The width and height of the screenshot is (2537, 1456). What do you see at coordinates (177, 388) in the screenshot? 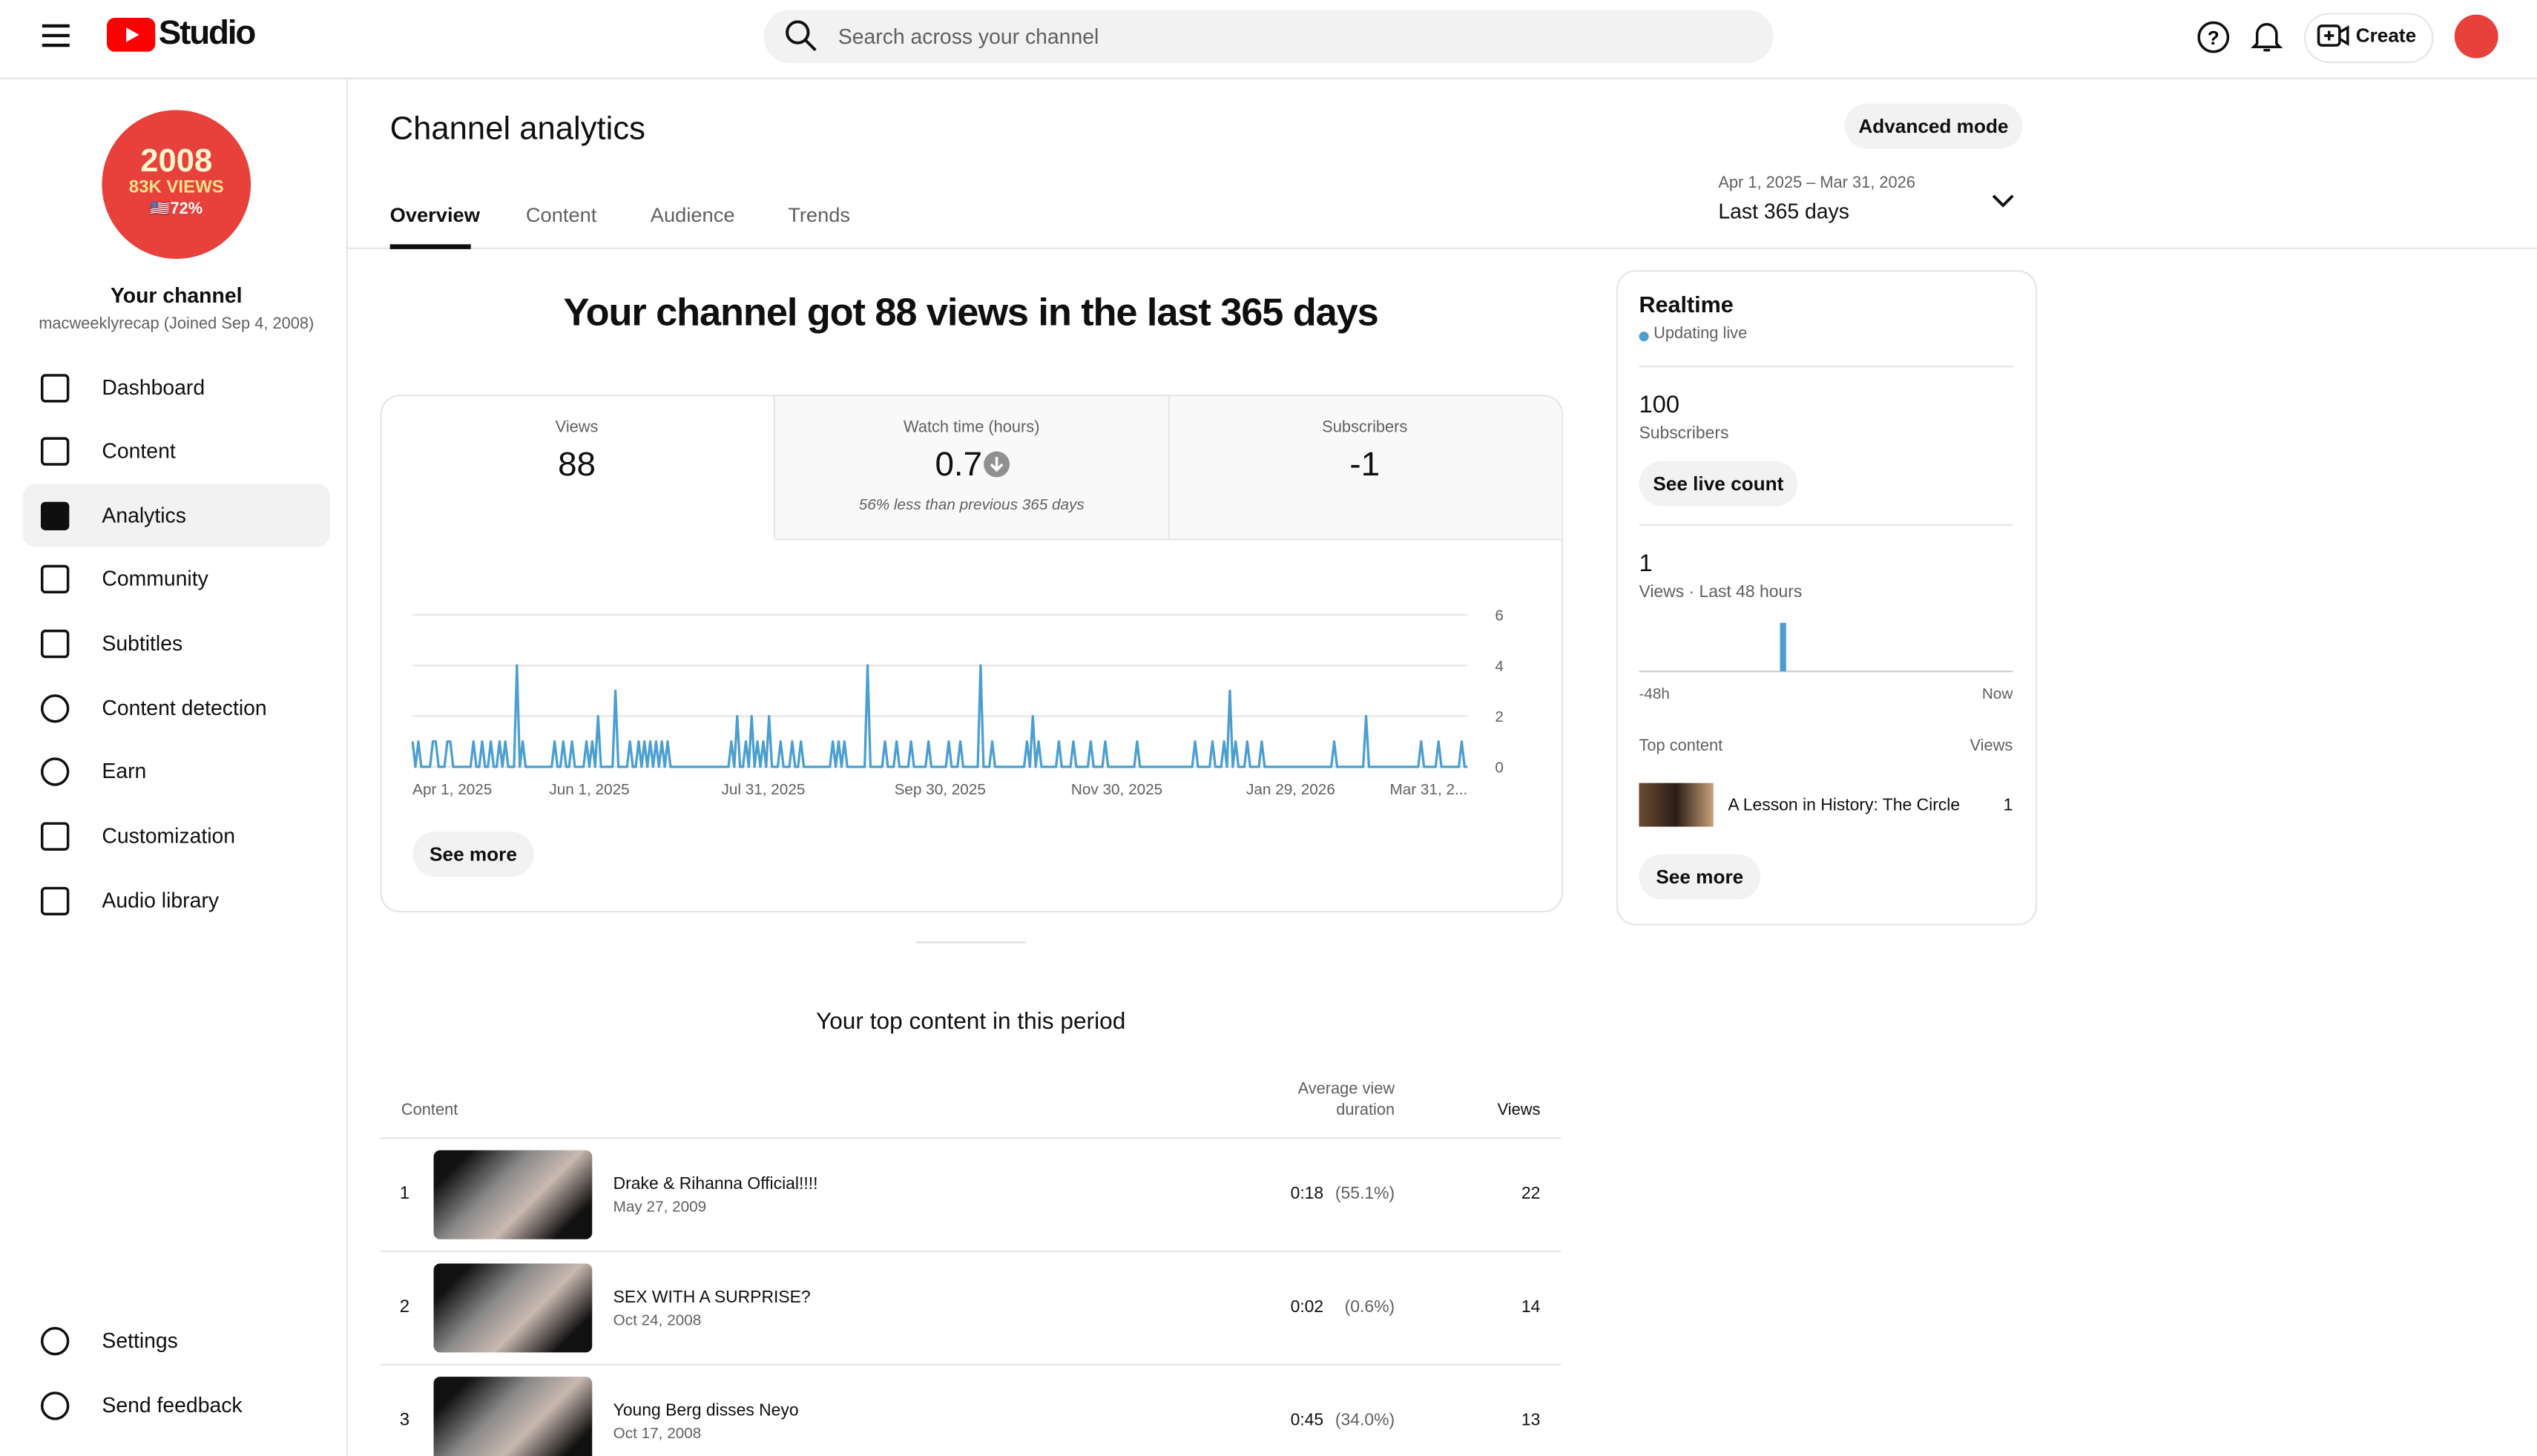
I see `nav-item: Dashboard` at bounding box center [177, 388].